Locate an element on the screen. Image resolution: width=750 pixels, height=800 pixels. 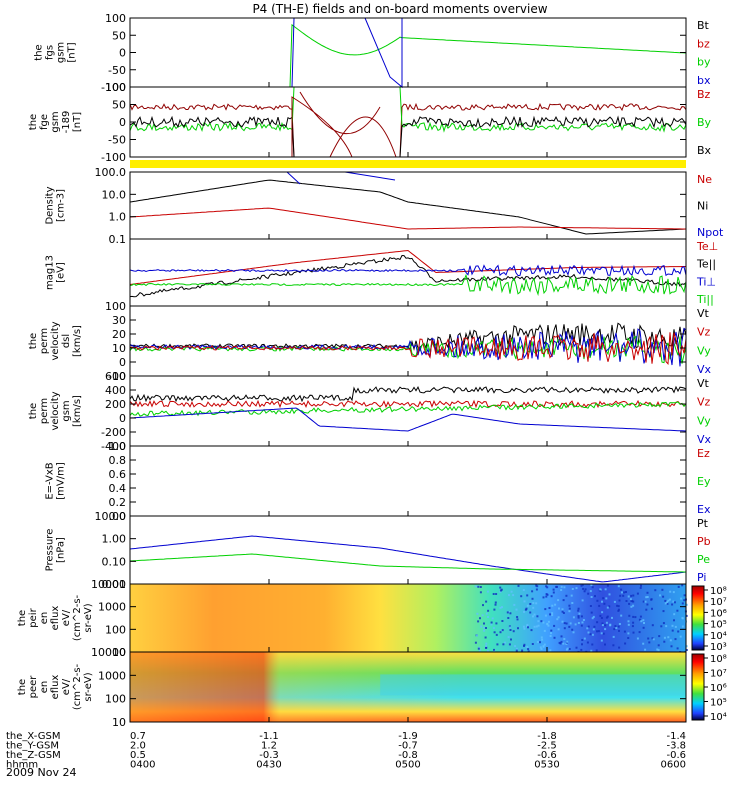
ephemeris-value: 0400 is located at coordinates (142, 765).